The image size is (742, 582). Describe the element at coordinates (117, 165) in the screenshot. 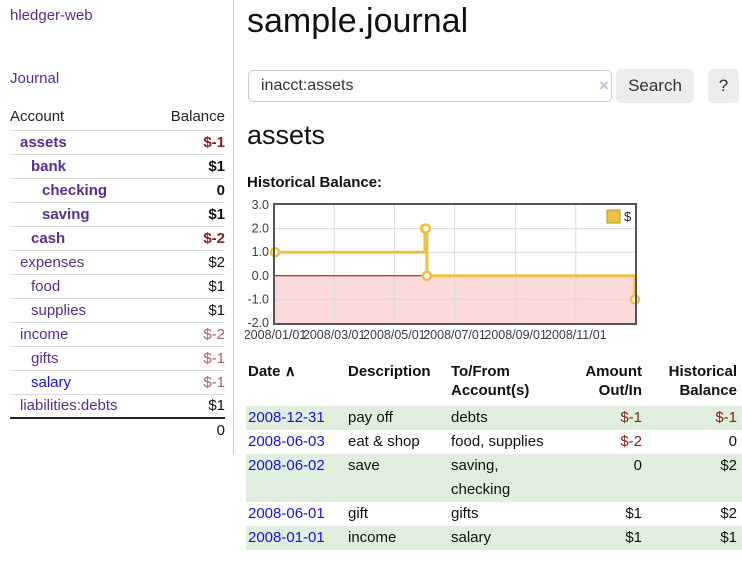

I see `account-row-bank: bank $1` at that location.